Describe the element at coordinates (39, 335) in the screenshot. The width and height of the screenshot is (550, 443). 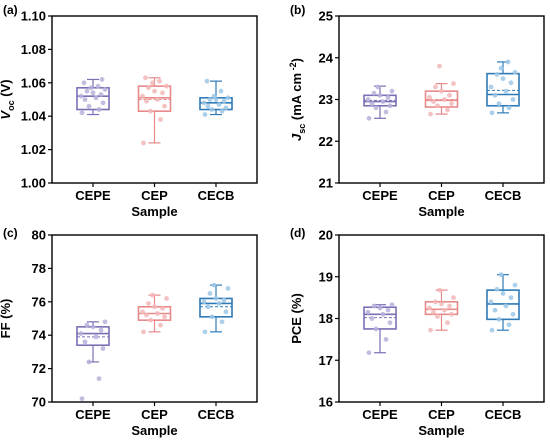
I see `y-tick-label: 74` at that location.